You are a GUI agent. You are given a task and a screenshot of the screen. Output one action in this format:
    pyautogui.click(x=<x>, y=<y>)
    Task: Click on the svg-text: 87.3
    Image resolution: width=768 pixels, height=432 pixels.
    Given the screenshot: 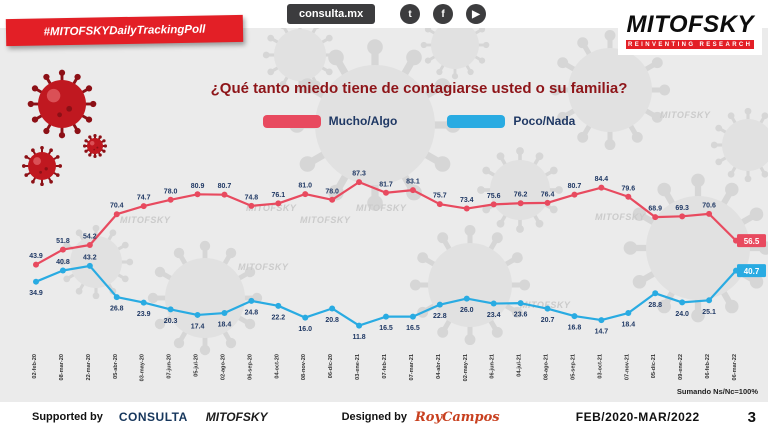 What is the action you would take?
    pyautogui.click(x=359, y=174)
    